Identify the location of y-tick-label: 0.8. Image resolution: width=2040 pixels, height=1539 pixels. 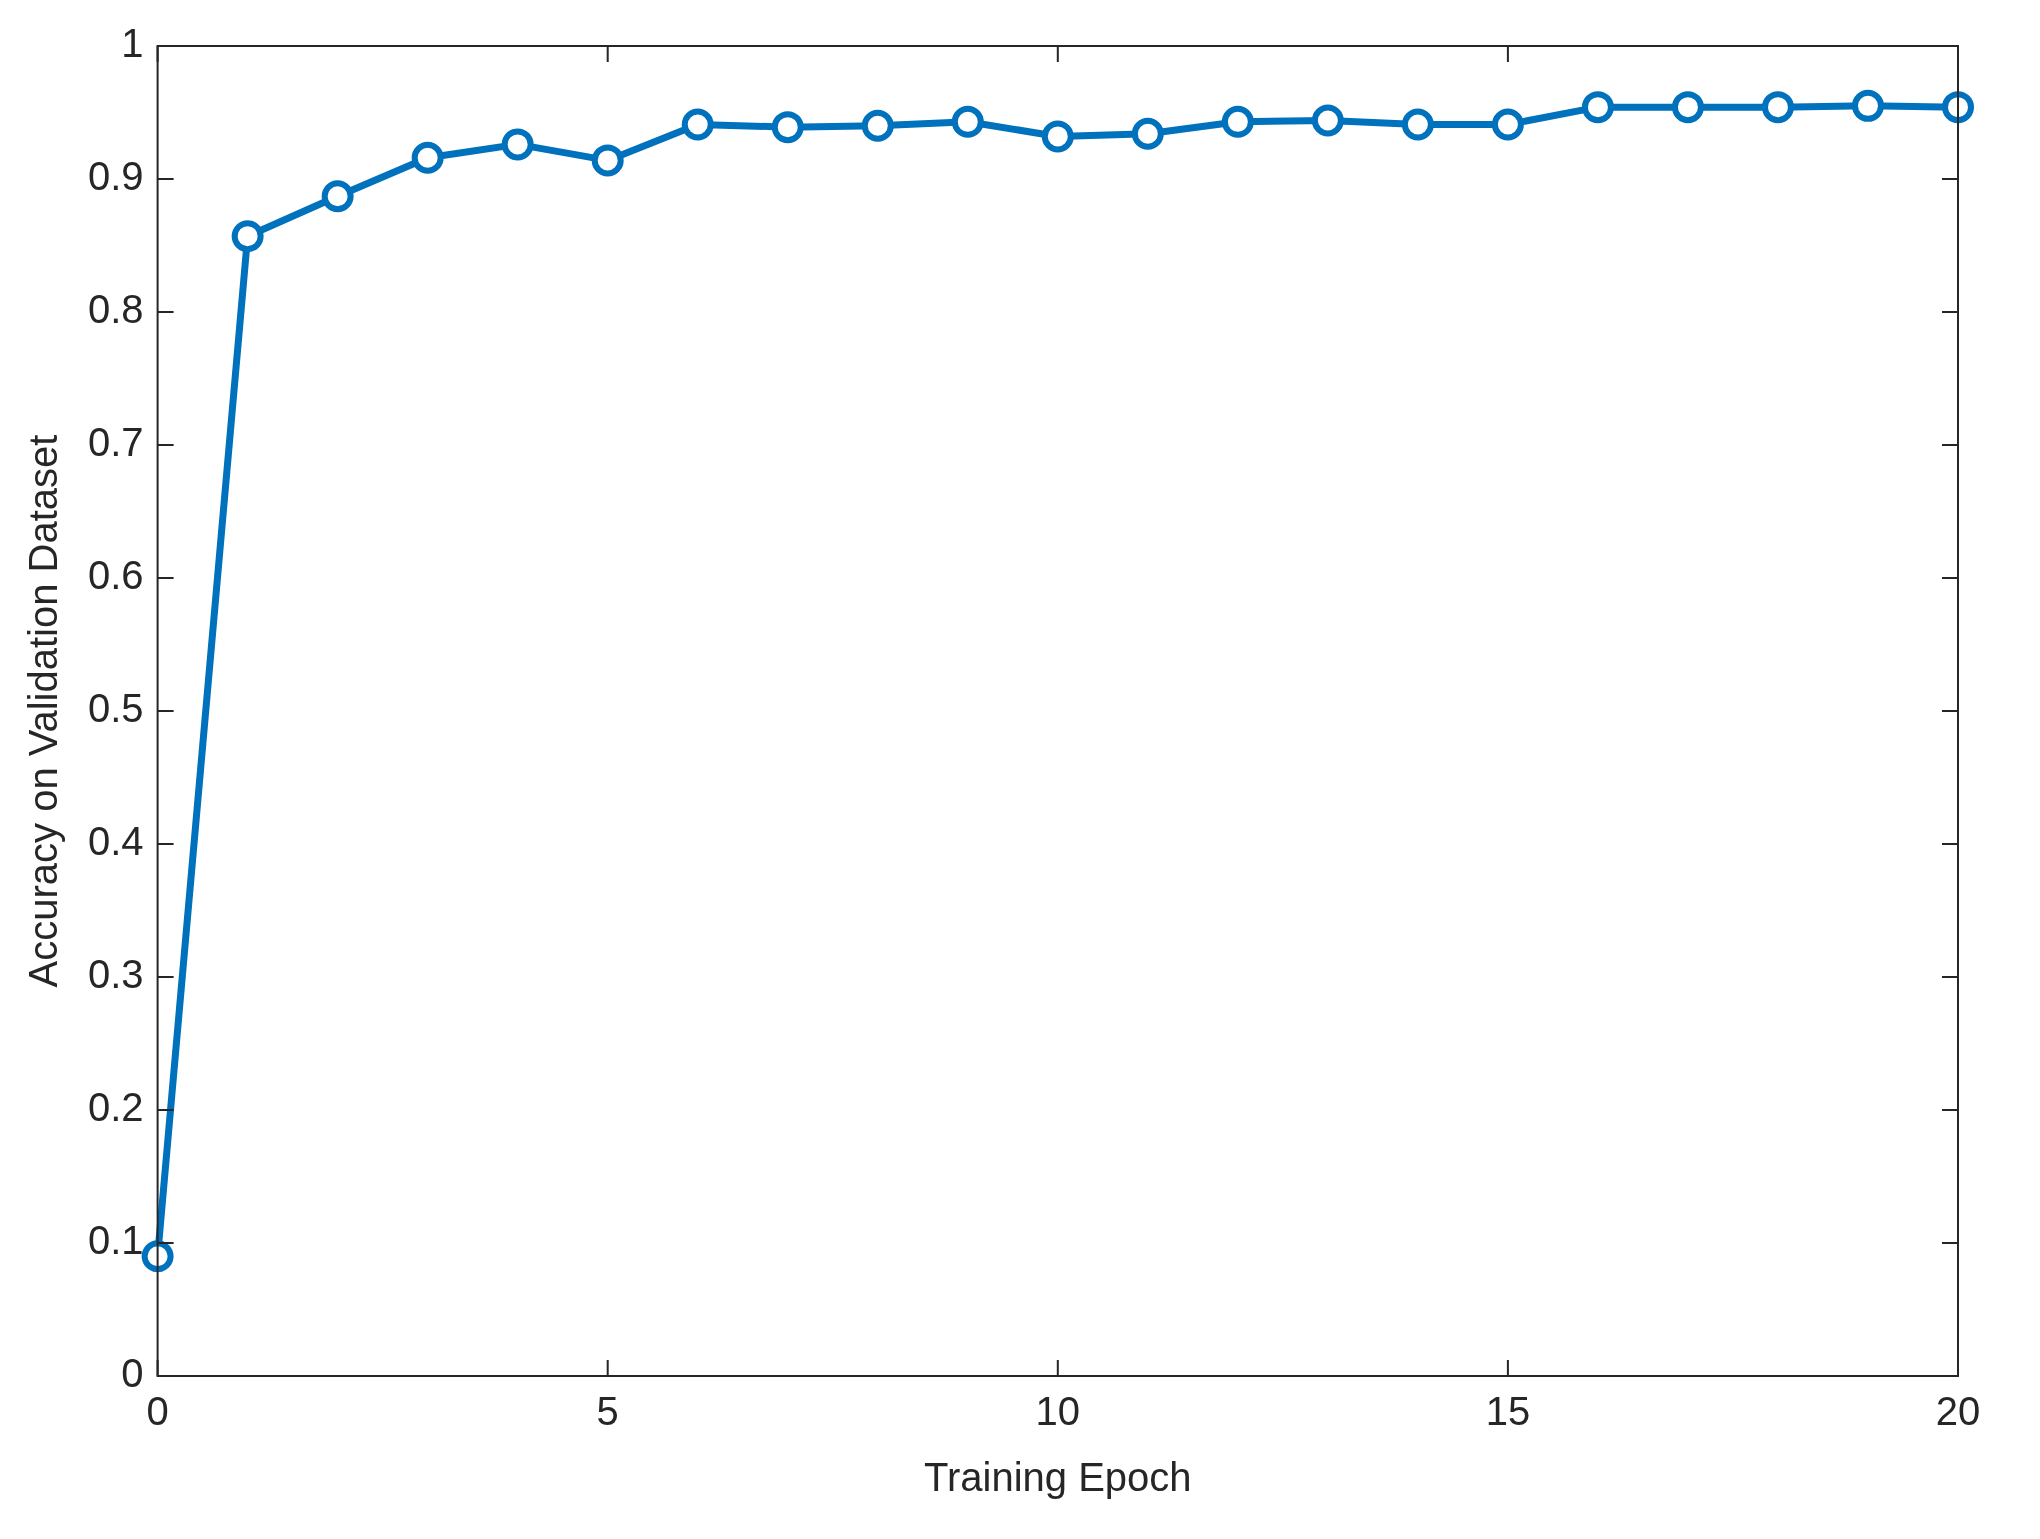
(116, 309).